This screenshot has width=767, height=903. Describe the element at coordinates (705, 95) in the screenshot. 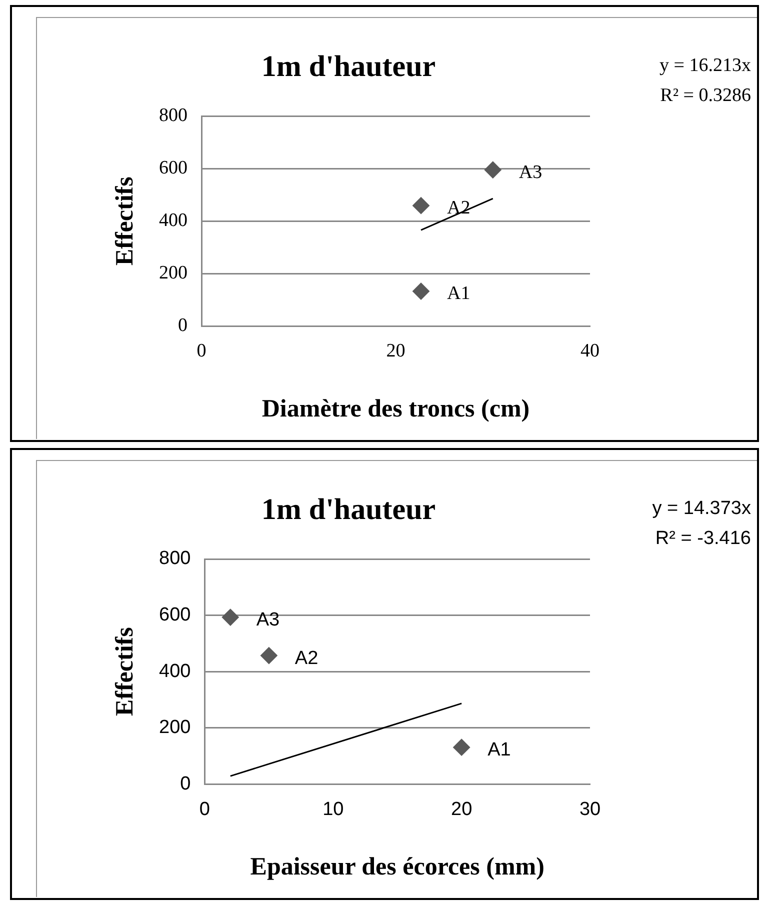

I see `text: R² = 0.3286` at that location.